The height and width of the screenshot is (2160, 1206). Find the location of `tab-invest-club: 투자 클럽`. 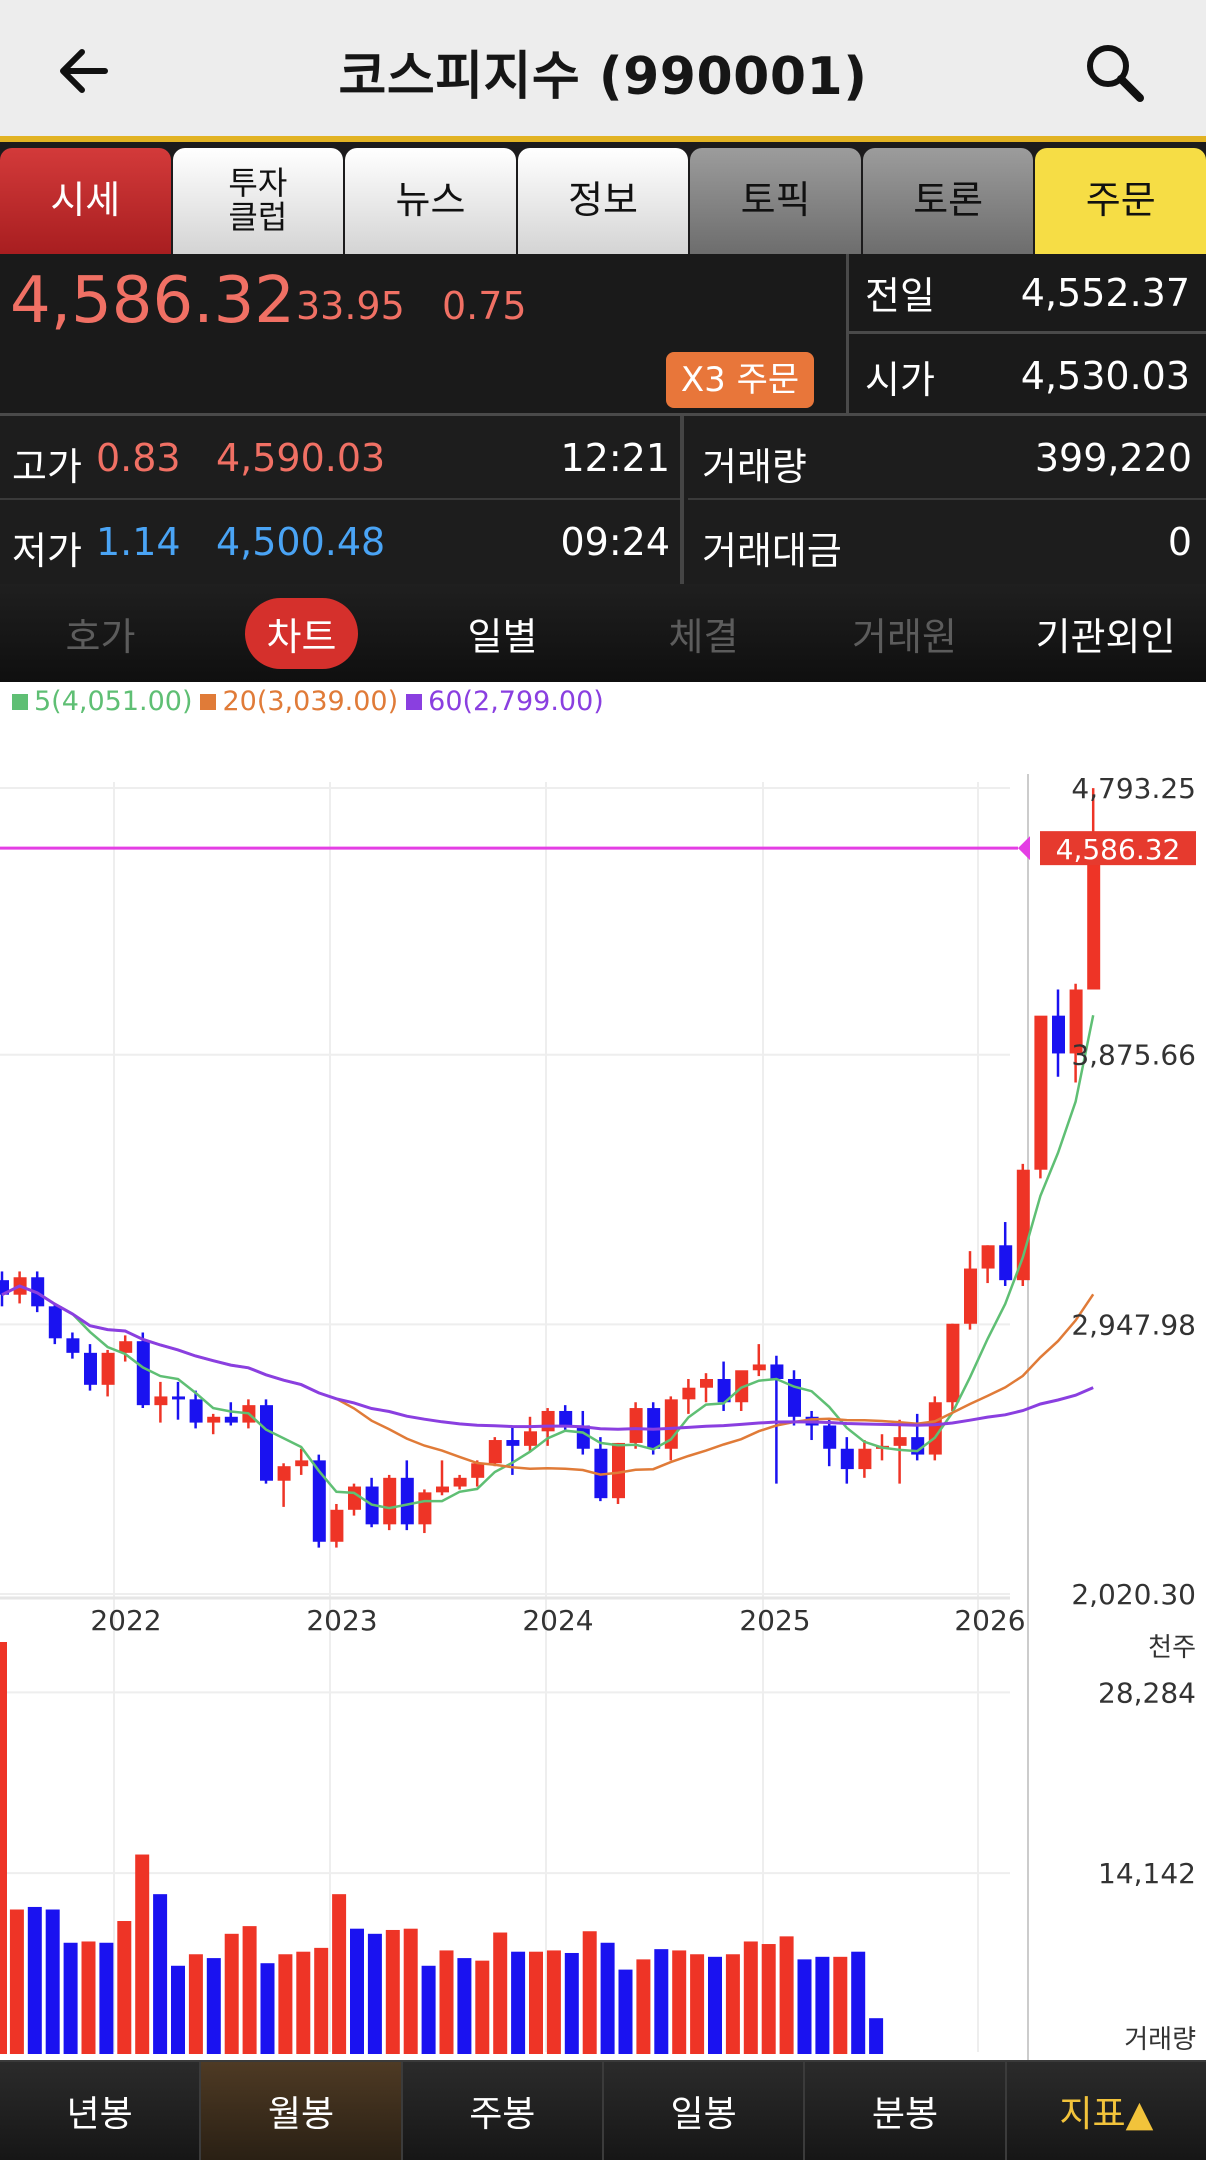

tab-invest-club: 투자 클럽 is located at coordinates (258, 201).